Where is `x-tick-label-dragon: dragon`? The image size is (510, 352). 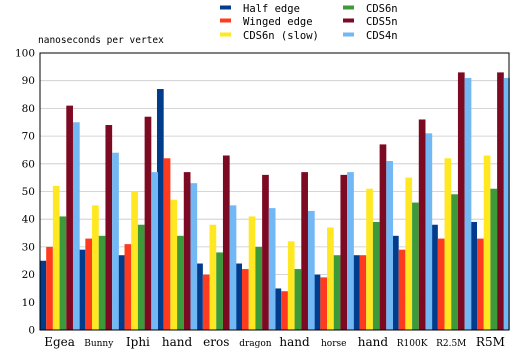
x-tick-label-dragon: dragon is located at coordinates (255, 344).